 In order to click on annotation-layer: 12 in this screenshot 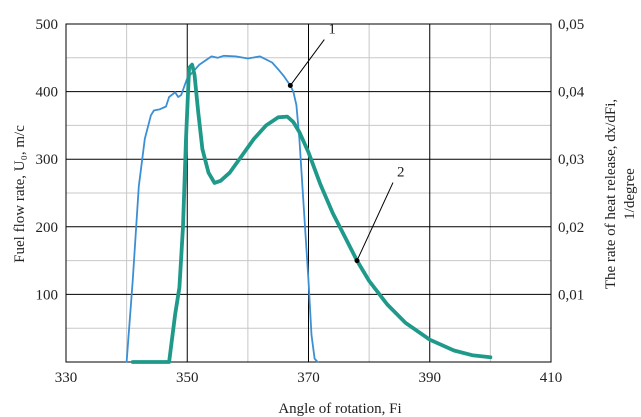, I will do `click(346, 143)`.